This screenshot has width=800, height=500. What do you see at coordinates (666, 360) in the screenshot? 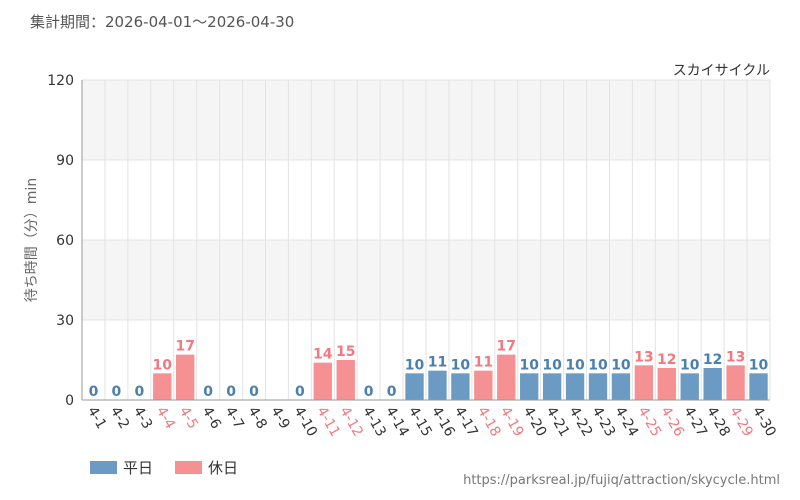
I see `bar-value-label-4-26: 12` at bounding box center [666, 360].